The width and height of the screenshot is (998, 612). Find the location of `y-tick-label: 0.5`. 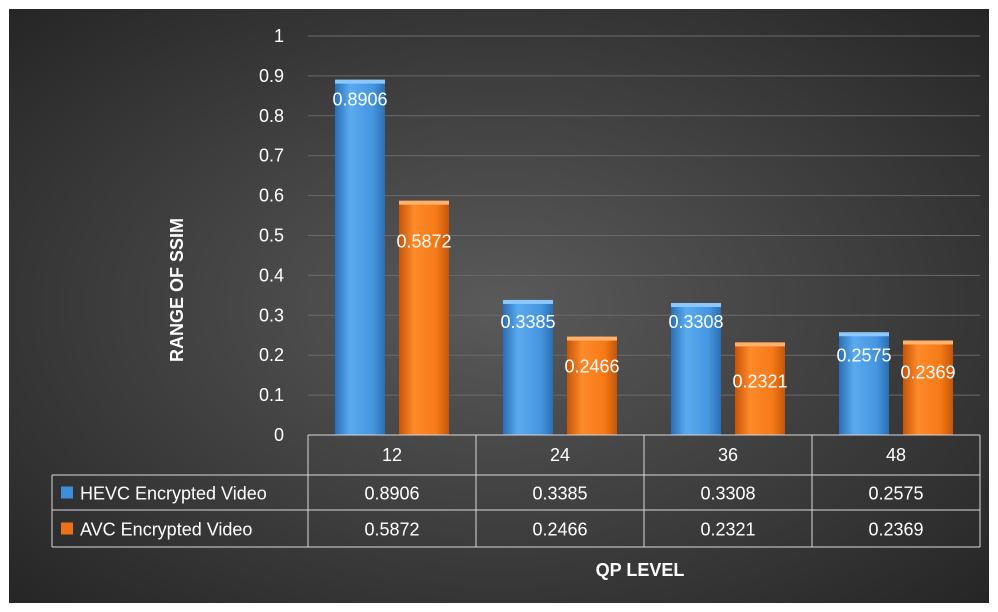

y-tick-label: 0.5 is located at coordinates (271, 236).